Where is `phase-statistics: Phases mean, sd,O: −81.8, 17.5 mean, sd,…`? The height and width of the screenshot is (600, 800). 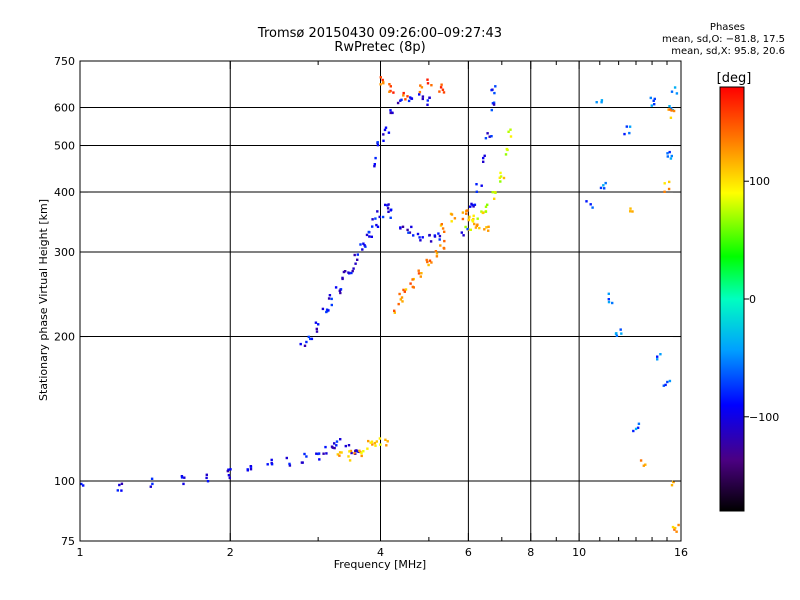
phase-statistics: Phases mean, sd,O: −81.8, 17.5 mean, sd,… is located at coordinates (672, 40).